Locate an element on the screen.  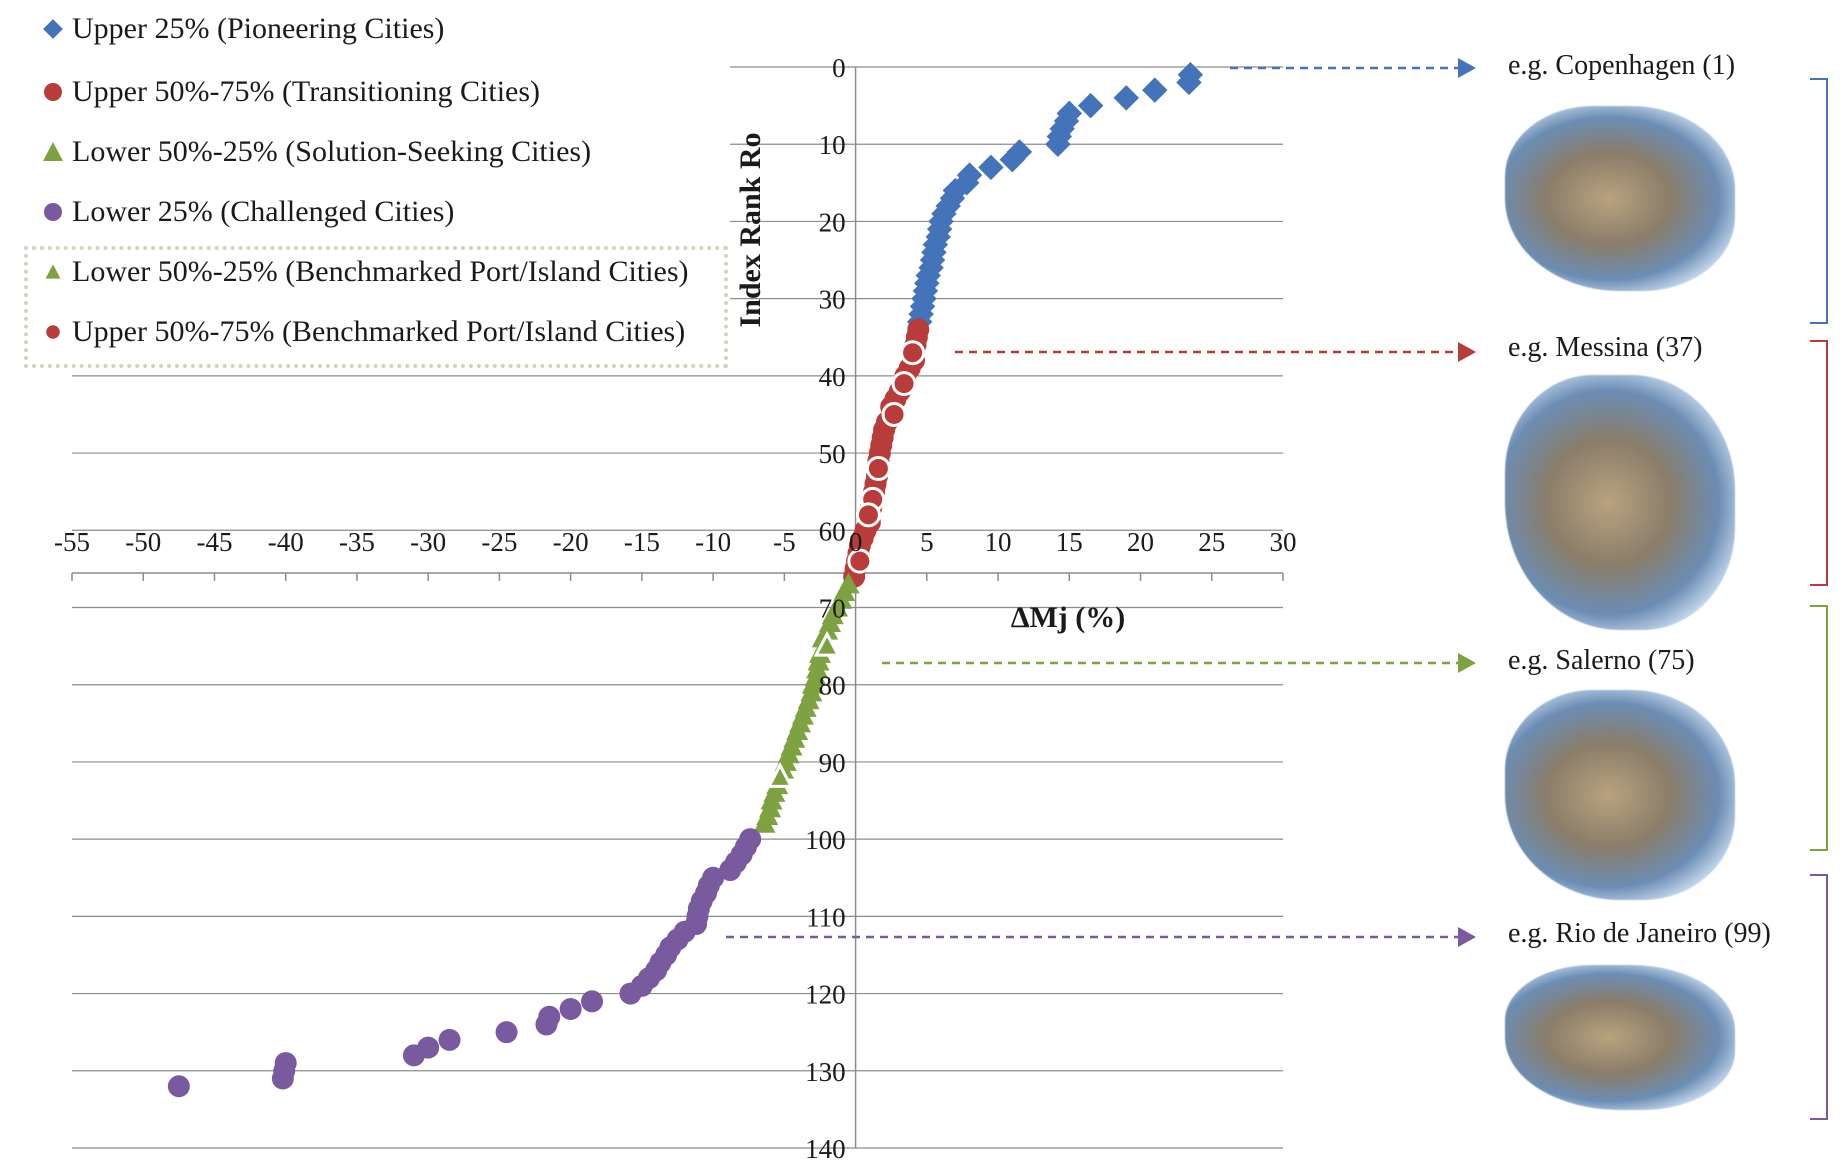
x-tick-label: -25 is located at coordinates (499, 542).